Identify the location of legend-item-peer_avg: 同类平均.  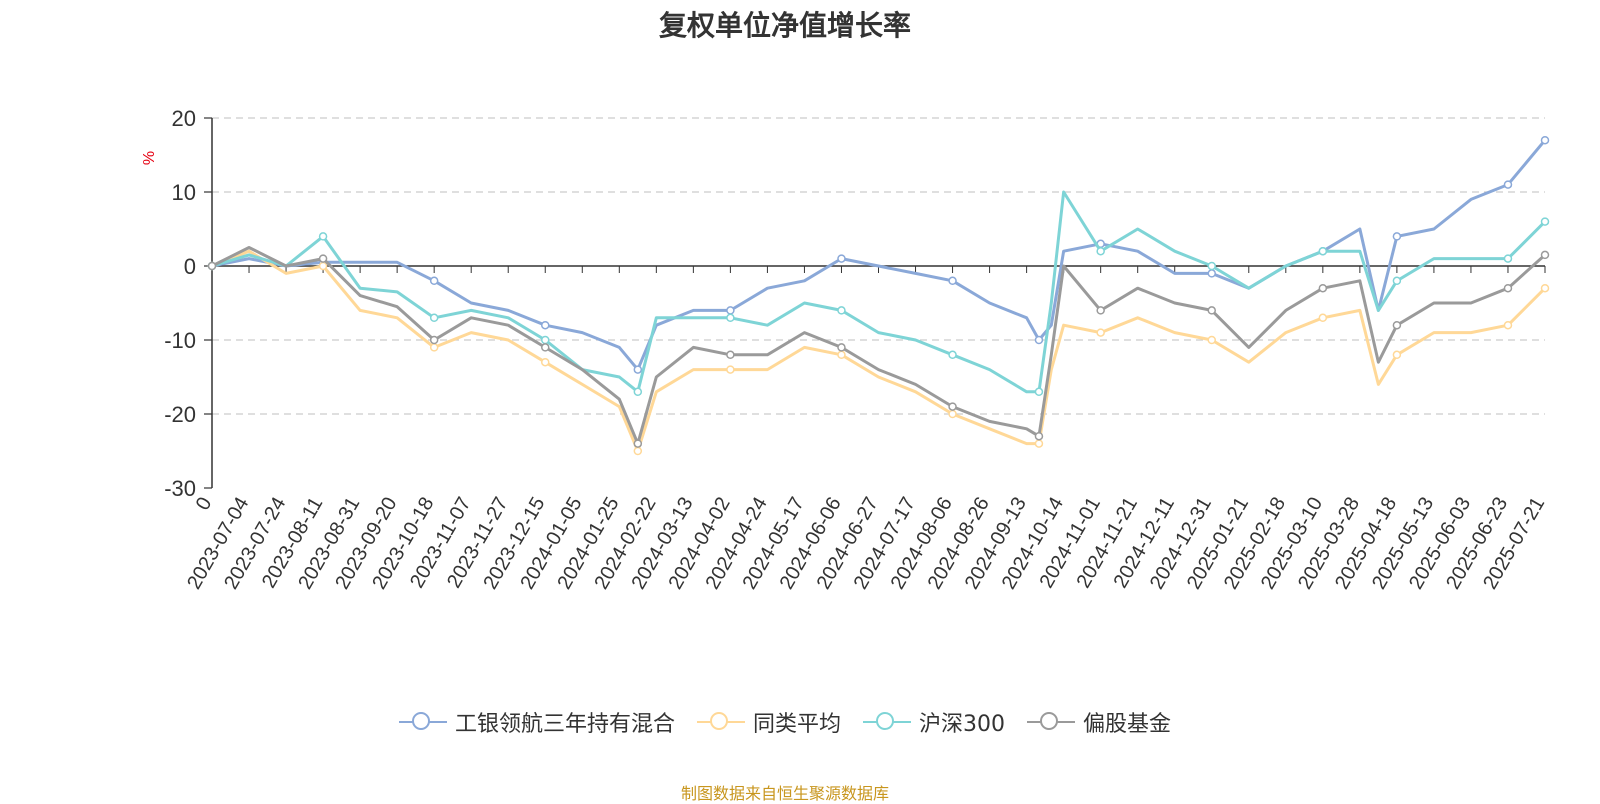
(768, 722).